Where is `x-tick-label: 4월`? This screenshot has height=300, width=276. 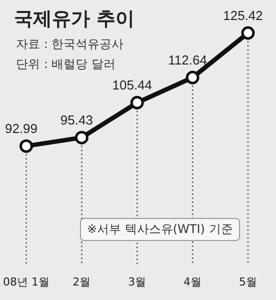
x-tick-label: 4월 is located at coordinates (193, 281).